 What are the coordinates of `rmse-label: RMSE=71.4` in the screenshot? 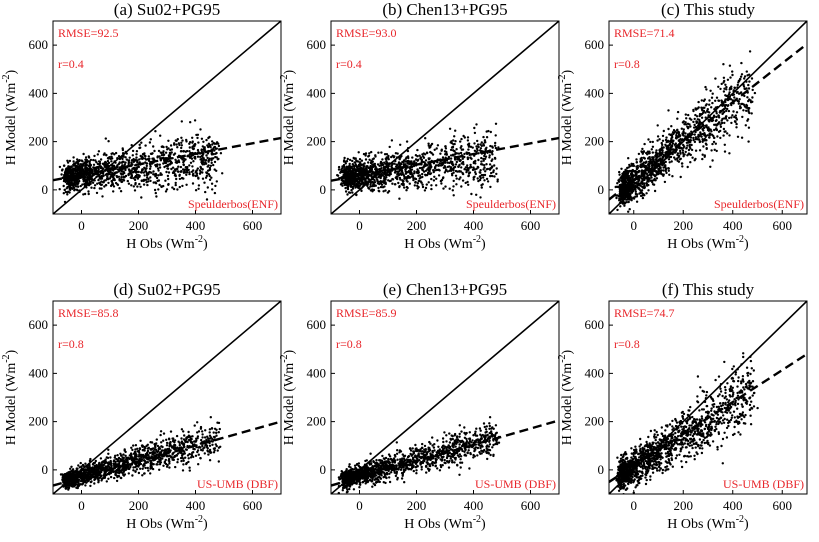 It's located at (644, 33).